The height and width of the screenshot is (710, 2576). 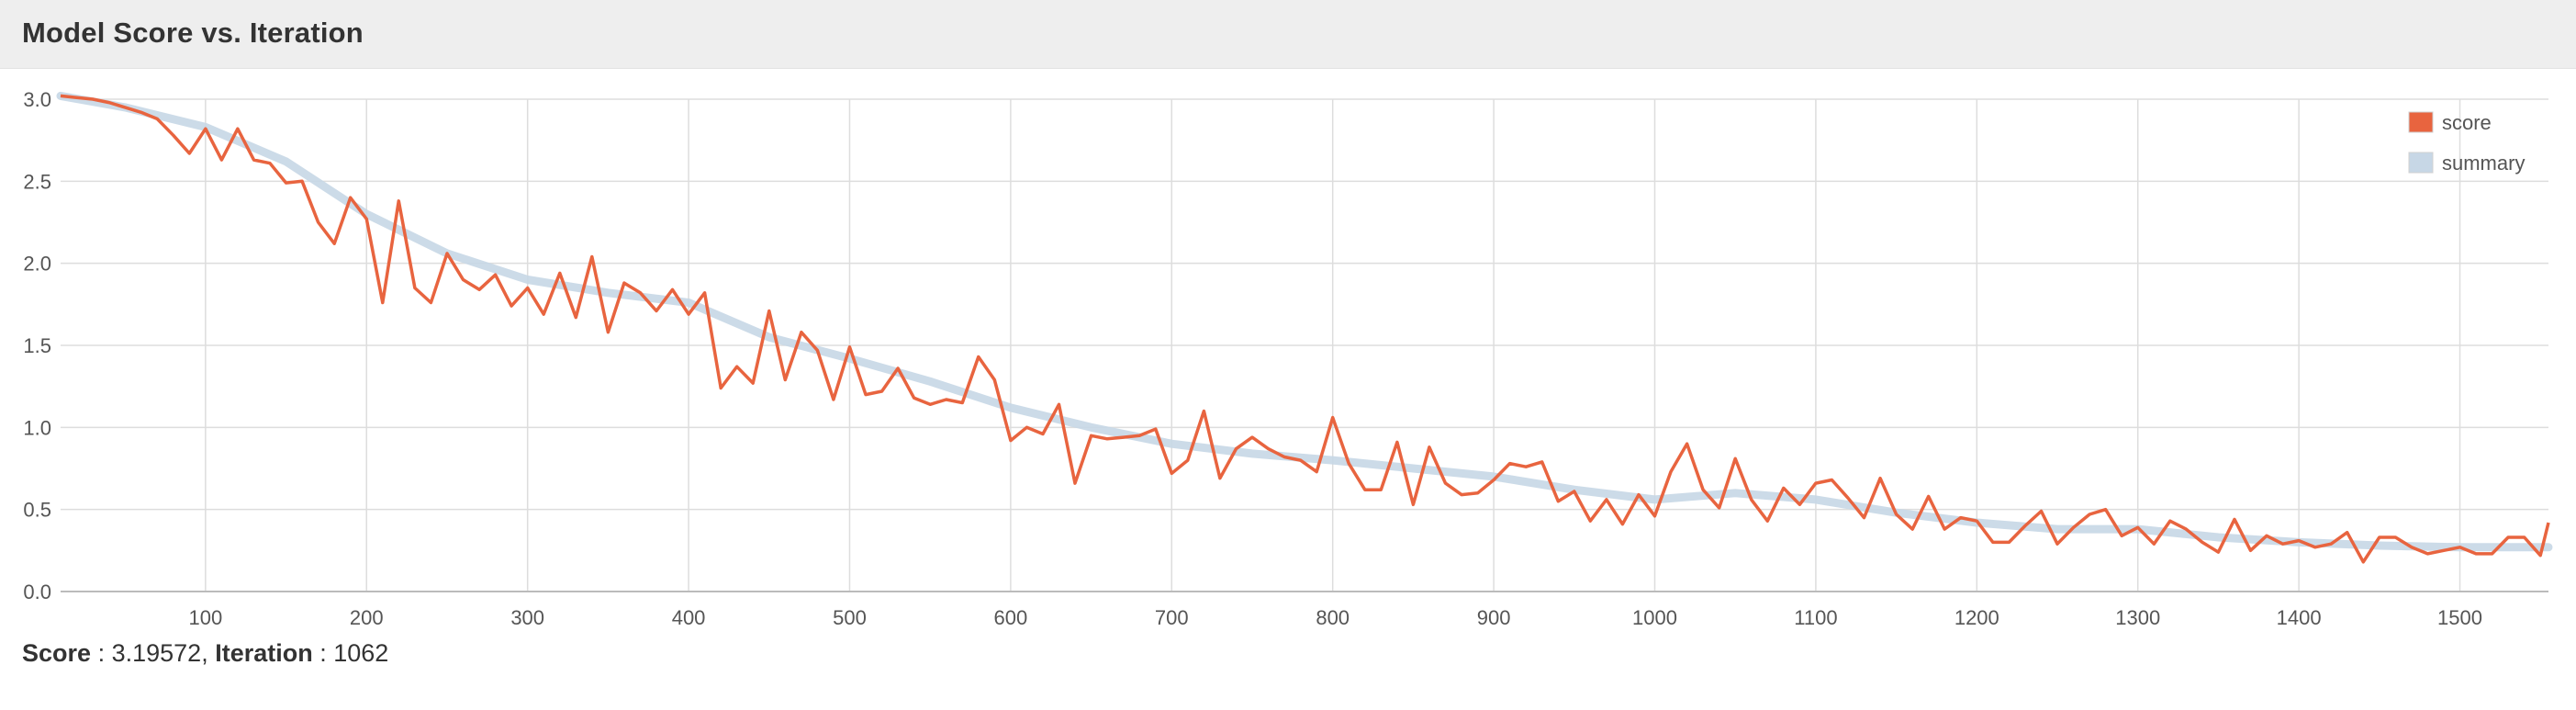 I want to click on iteration-value: 1062, so click(x=361, y=653).